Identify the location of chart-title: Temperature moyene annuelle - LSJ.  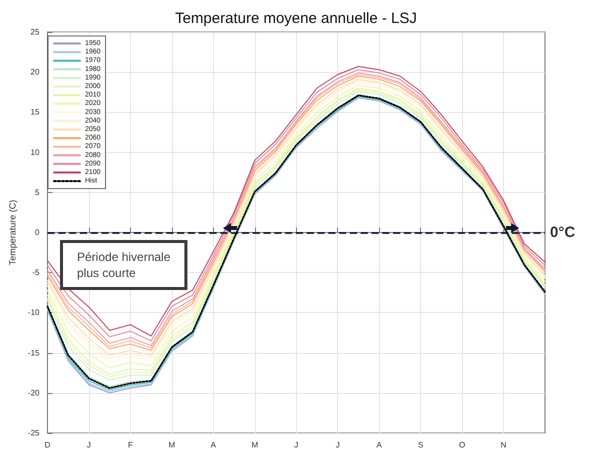
(296, 18).